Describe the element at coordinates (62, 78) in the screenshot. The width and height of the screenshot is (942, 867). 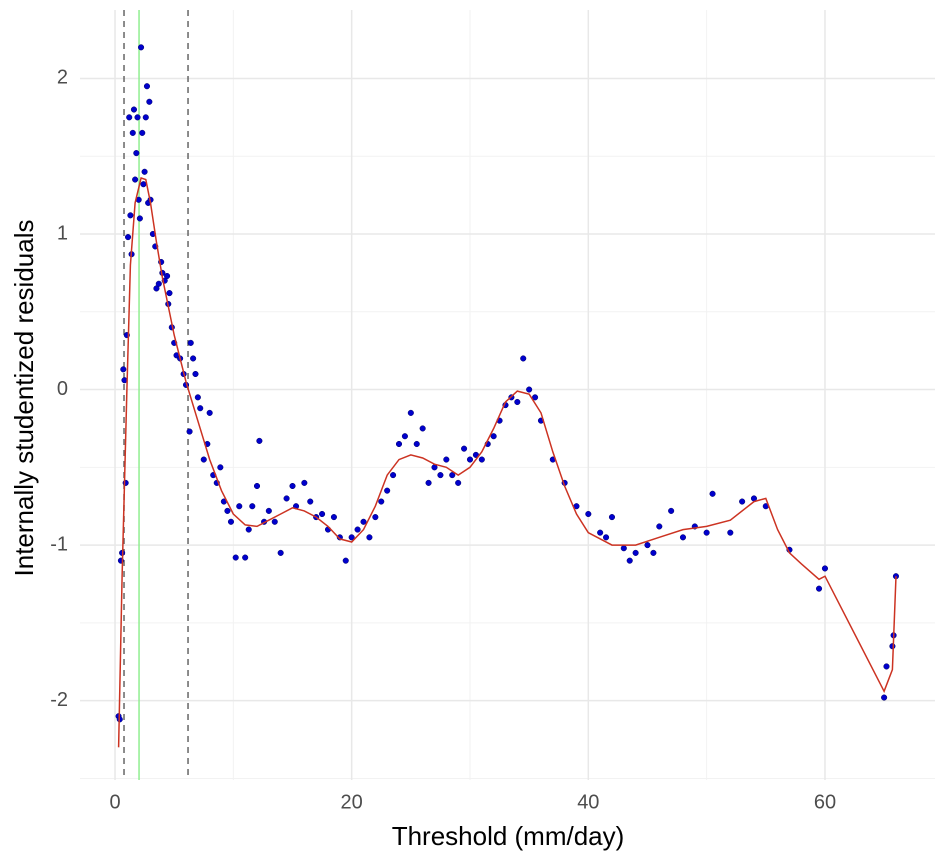
I see `y-tick-label: 2` at that location.